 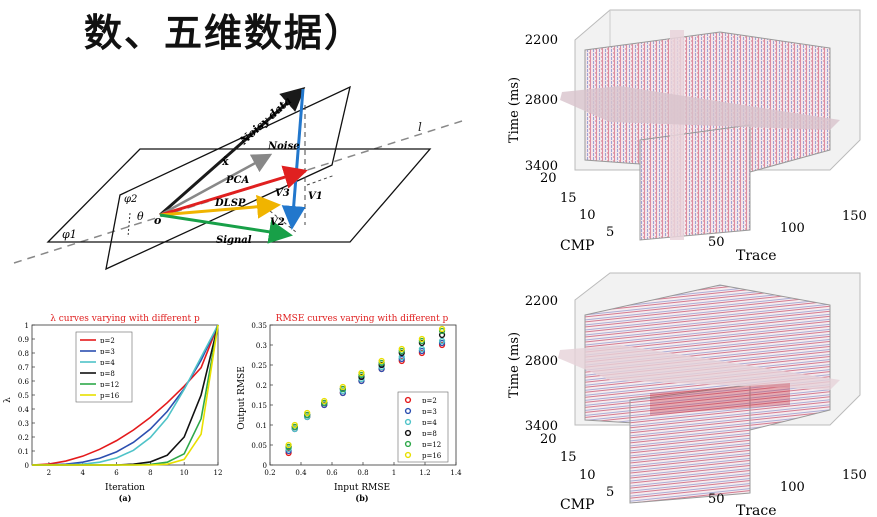 What do you see at coordinates (541, 301) in the screenshot?
I see `seismic-bottom-tick-2200: 2200` at bounding box center [541, 301].